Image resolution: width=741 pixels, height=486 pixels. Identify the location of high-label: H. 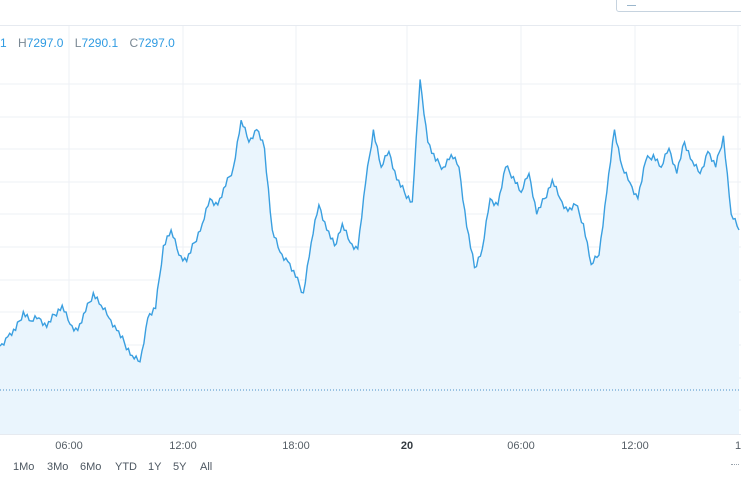
(22, 43).